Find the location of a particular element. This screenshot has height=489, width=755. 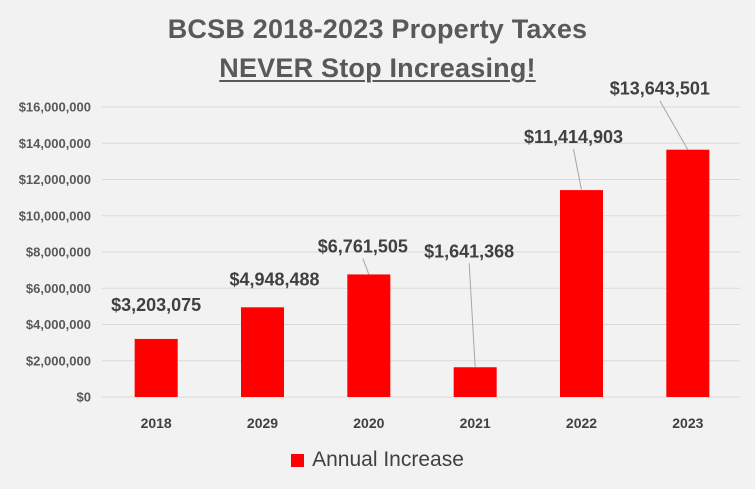

data-label: $13,643,501 is located at coordinates (660, 89).